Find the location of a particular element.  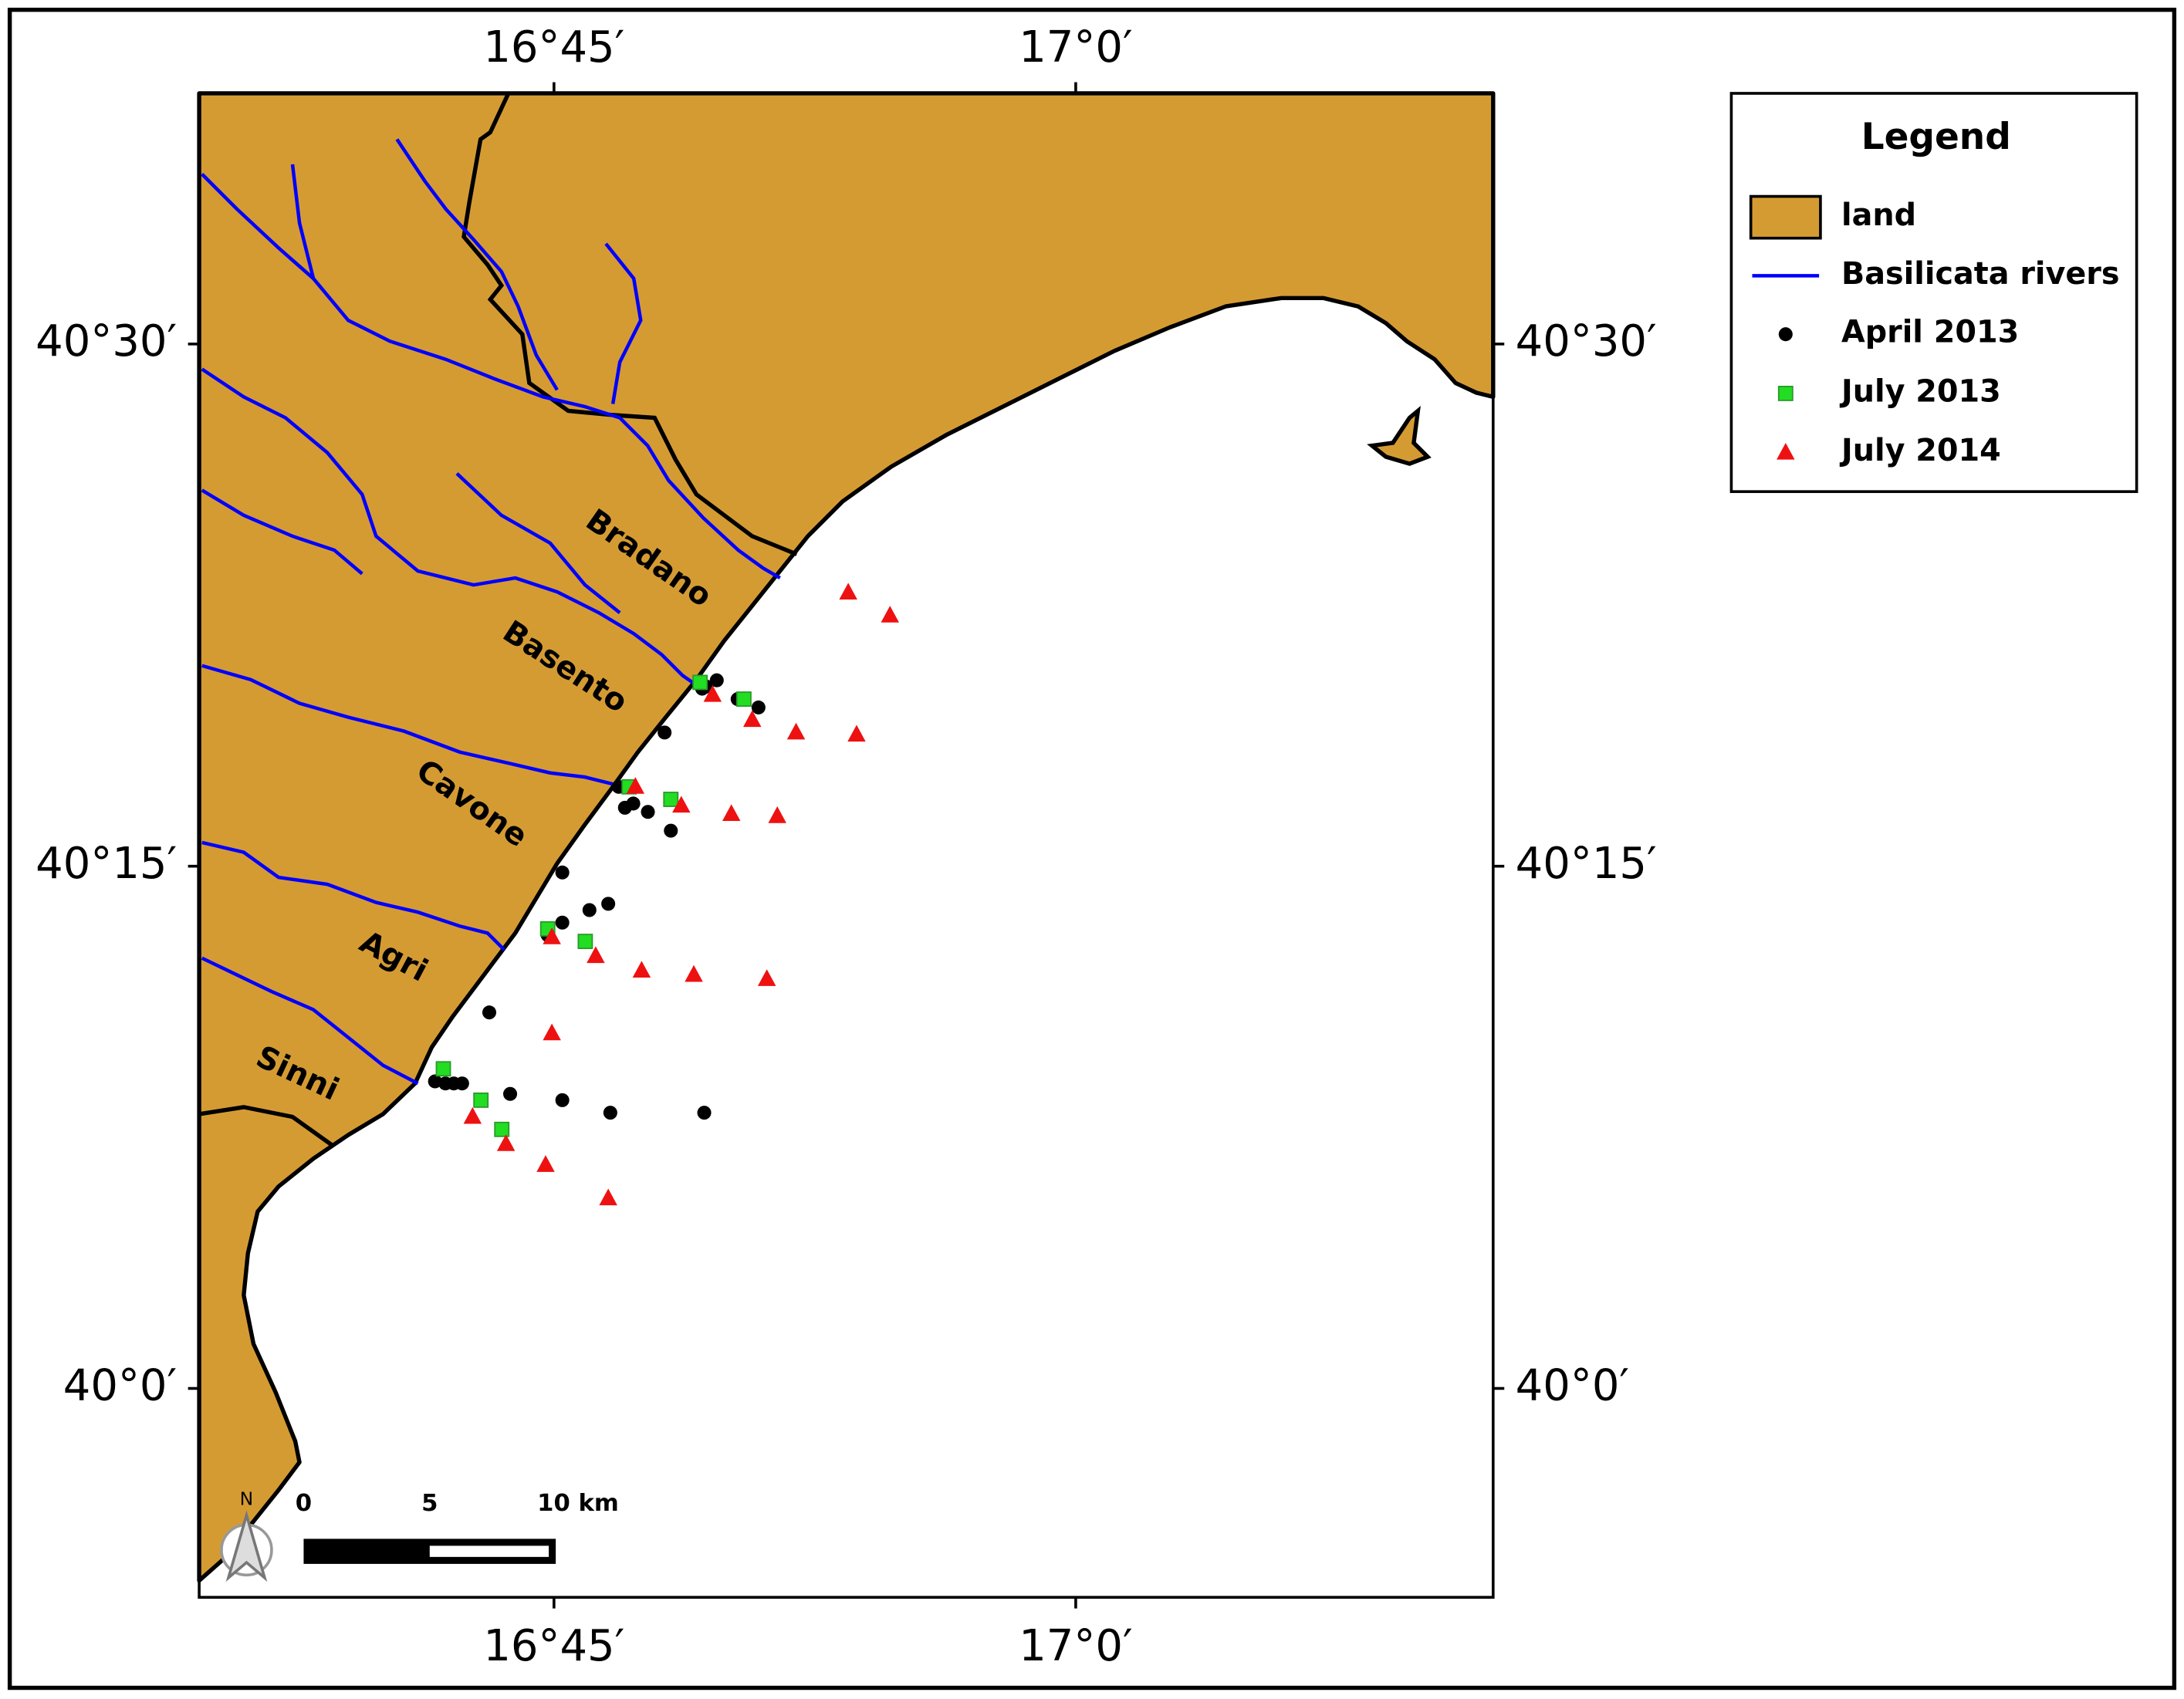

sample-points is located at coordinates (663, 894).